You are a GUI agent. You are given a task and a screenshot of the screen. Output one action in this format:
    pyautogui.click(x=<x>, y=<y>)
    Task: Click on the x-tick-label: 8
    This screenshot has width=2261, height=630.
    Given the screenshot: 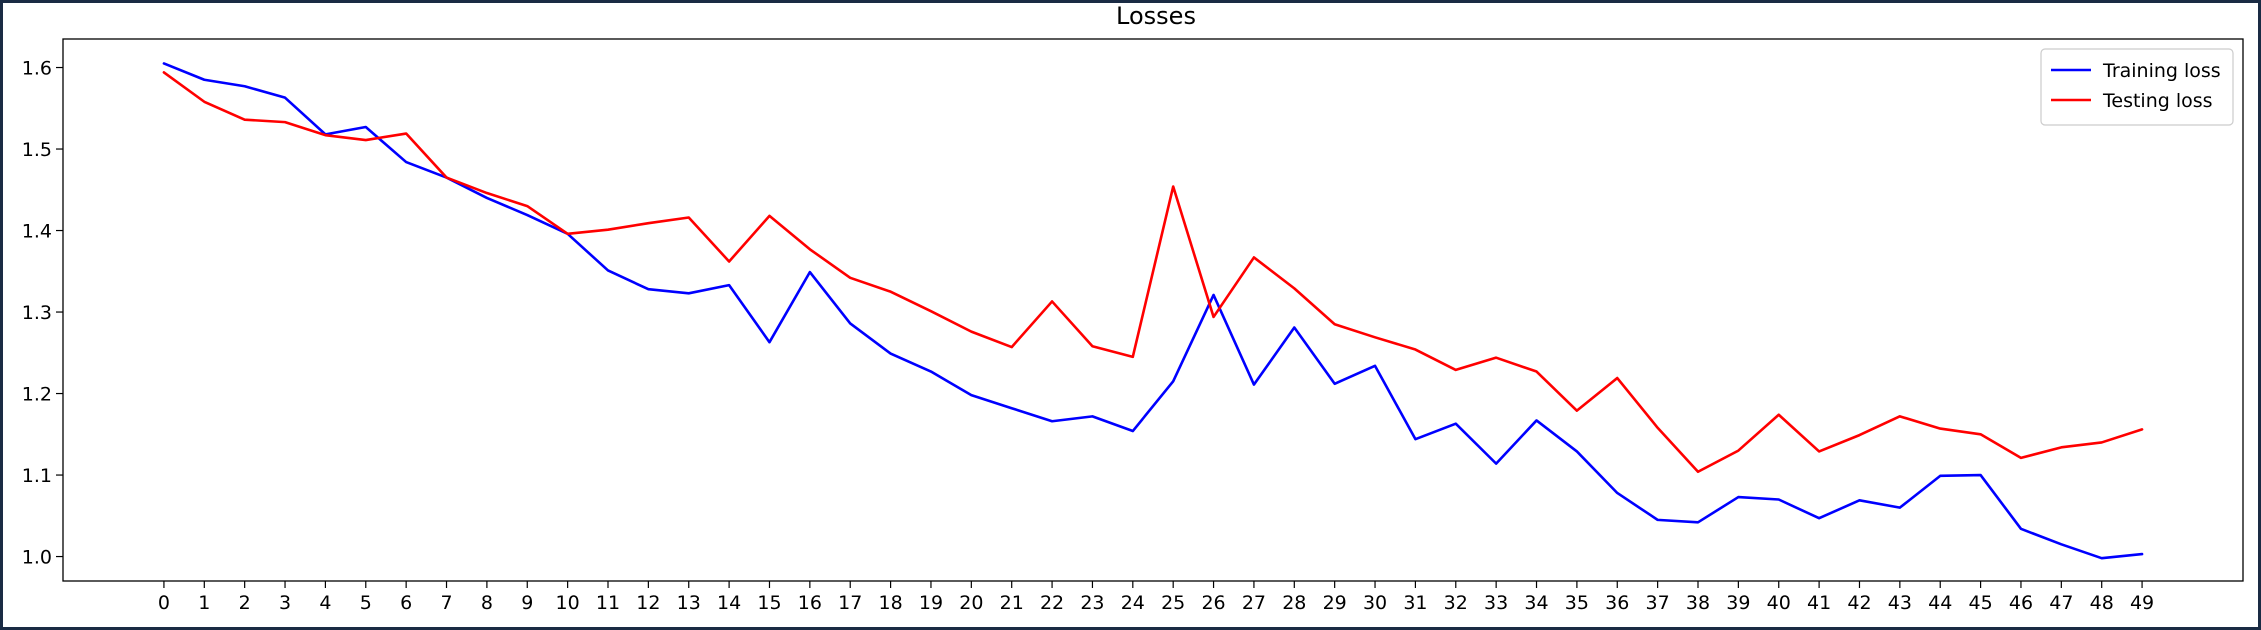 What is the action you would take?
    pyautogui.click(x=487, y=603)
    